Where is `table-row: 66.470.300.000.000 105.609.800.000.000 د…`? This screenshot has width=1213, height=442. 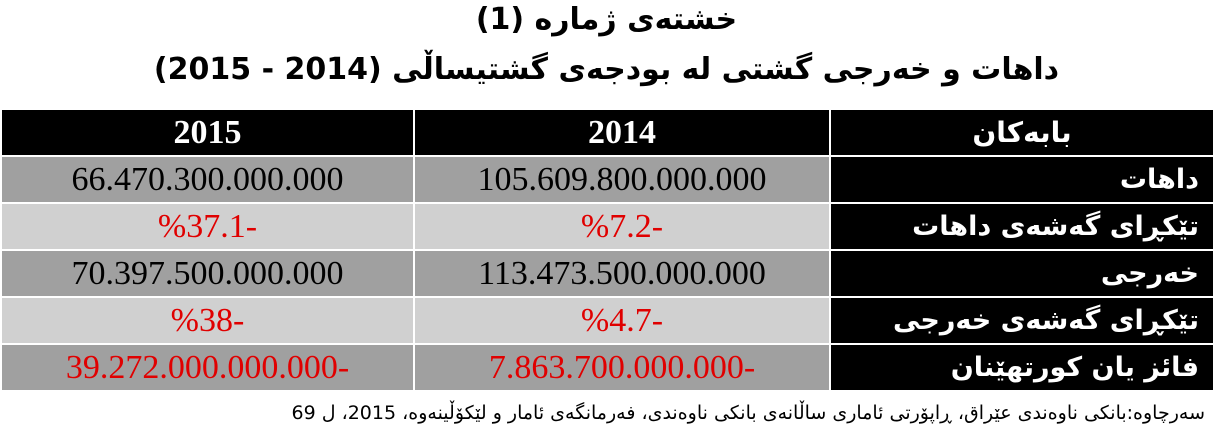
table-row: 66.470.300.000.000 105.609.800.000.000 د… is located at coordinates (606, 179).